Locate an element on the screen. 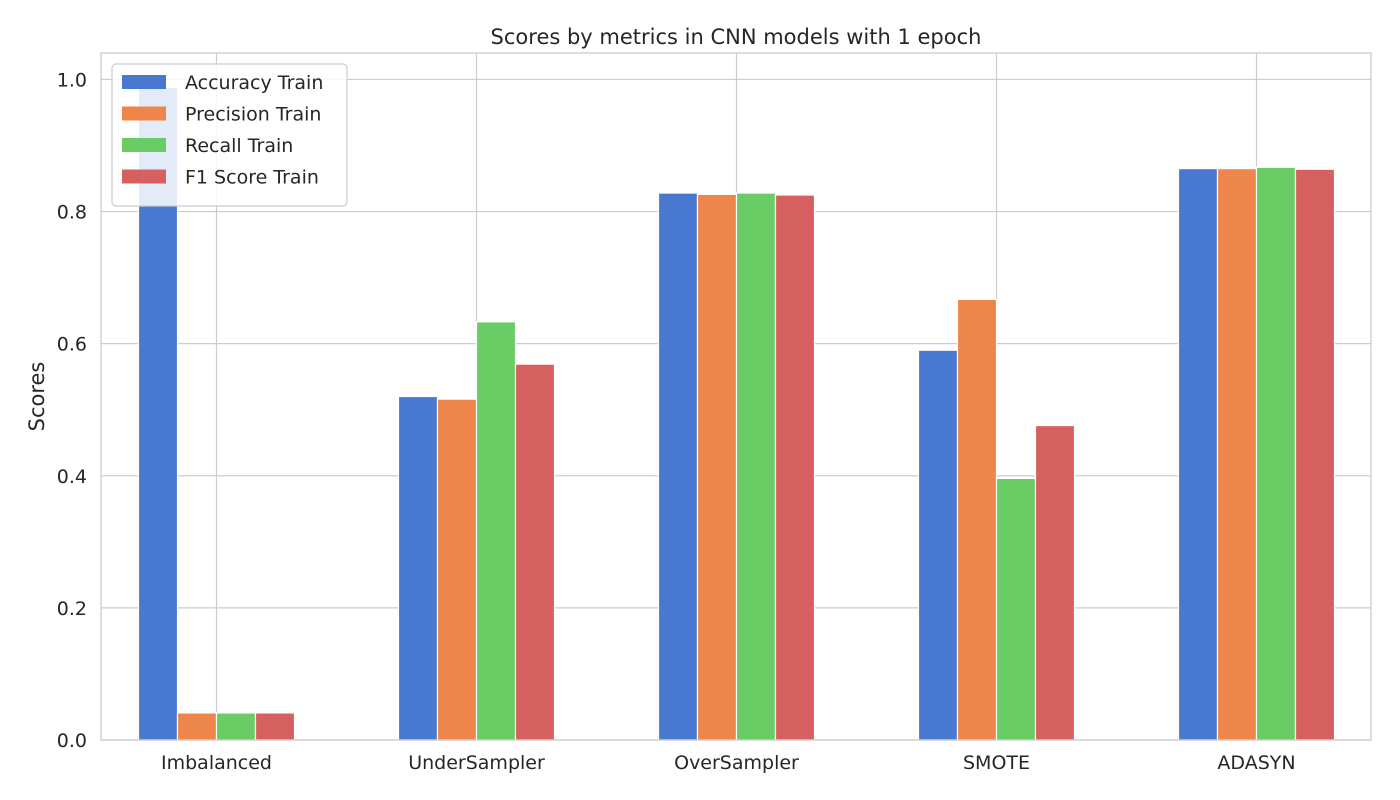 The height and width of the screenshot is (800, 1400). y-tick-label: 0.6 is located at coordinates (72, 345).